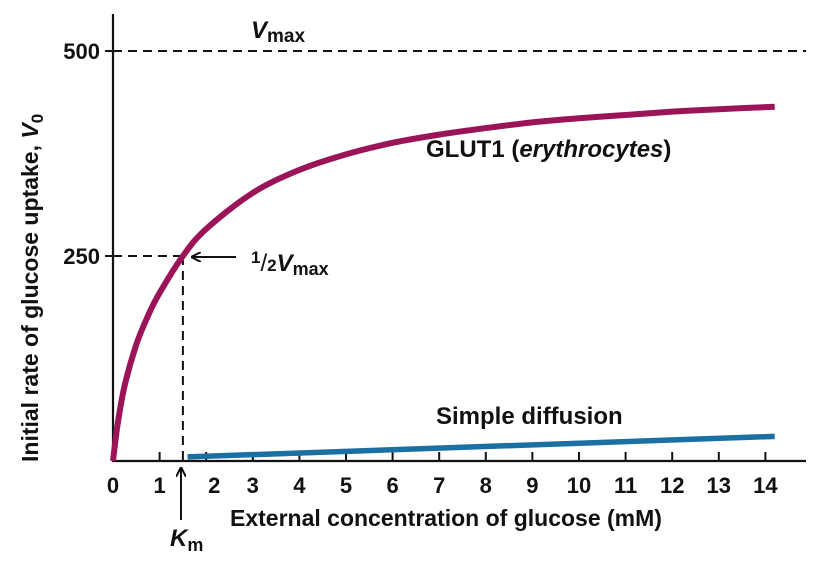  I want to click on x-tick-label: 7, so click(439, 485).